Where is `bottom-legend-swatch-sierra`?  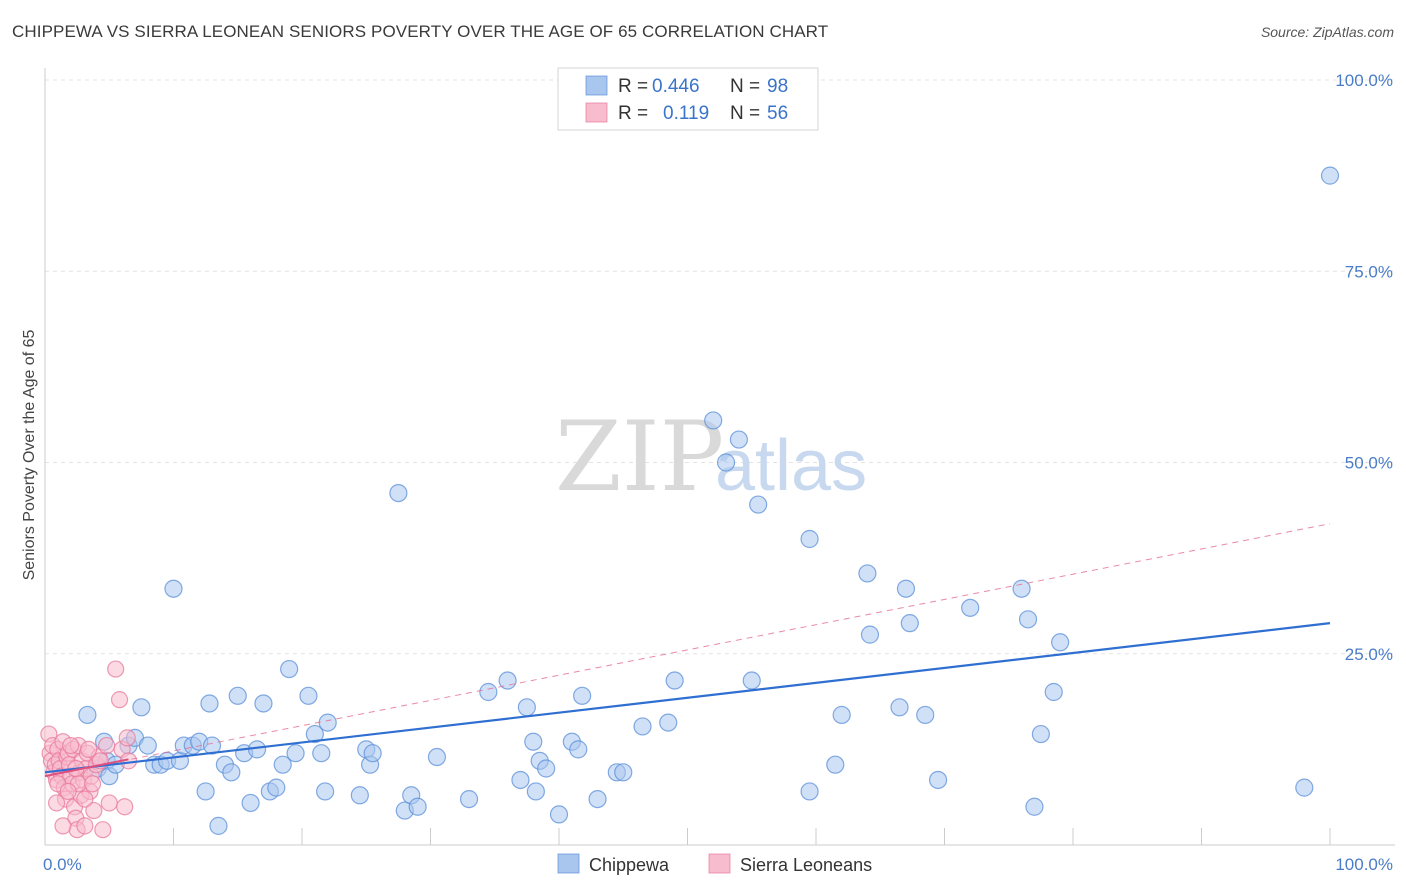
bottom-legend-swatch-sierra is located at coordinates (719, 863).